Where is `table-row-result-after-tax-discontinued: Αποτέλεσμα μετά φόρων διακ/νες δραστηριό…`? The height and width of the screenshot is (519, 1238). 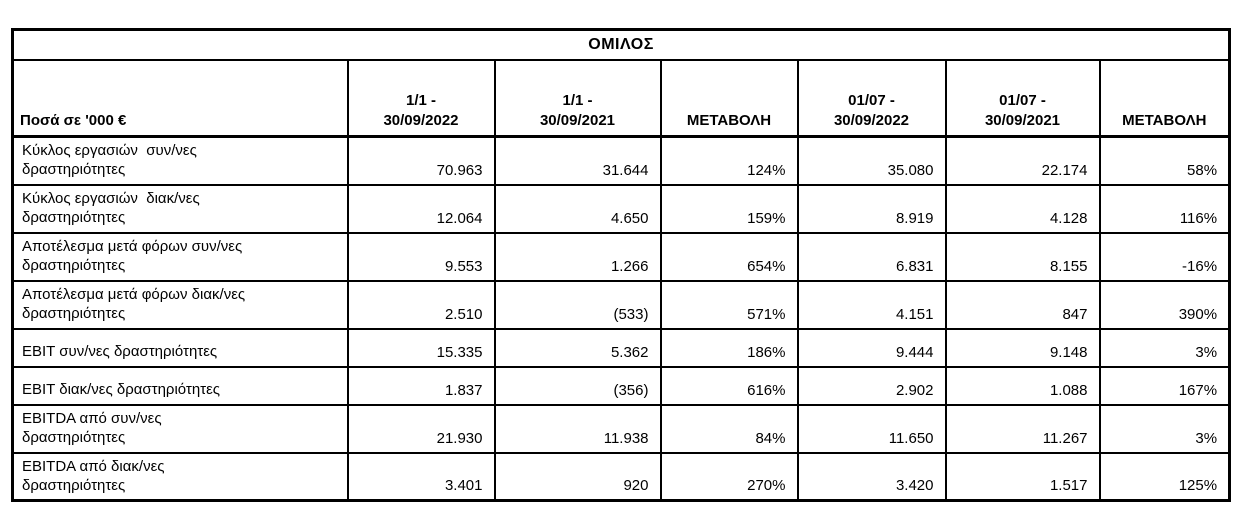 table-row-result-after-tax-discontinued: Αποτέλεσμα μετά φόρων διακ/νες δραστηριό… is located at coordinates (621, 304).